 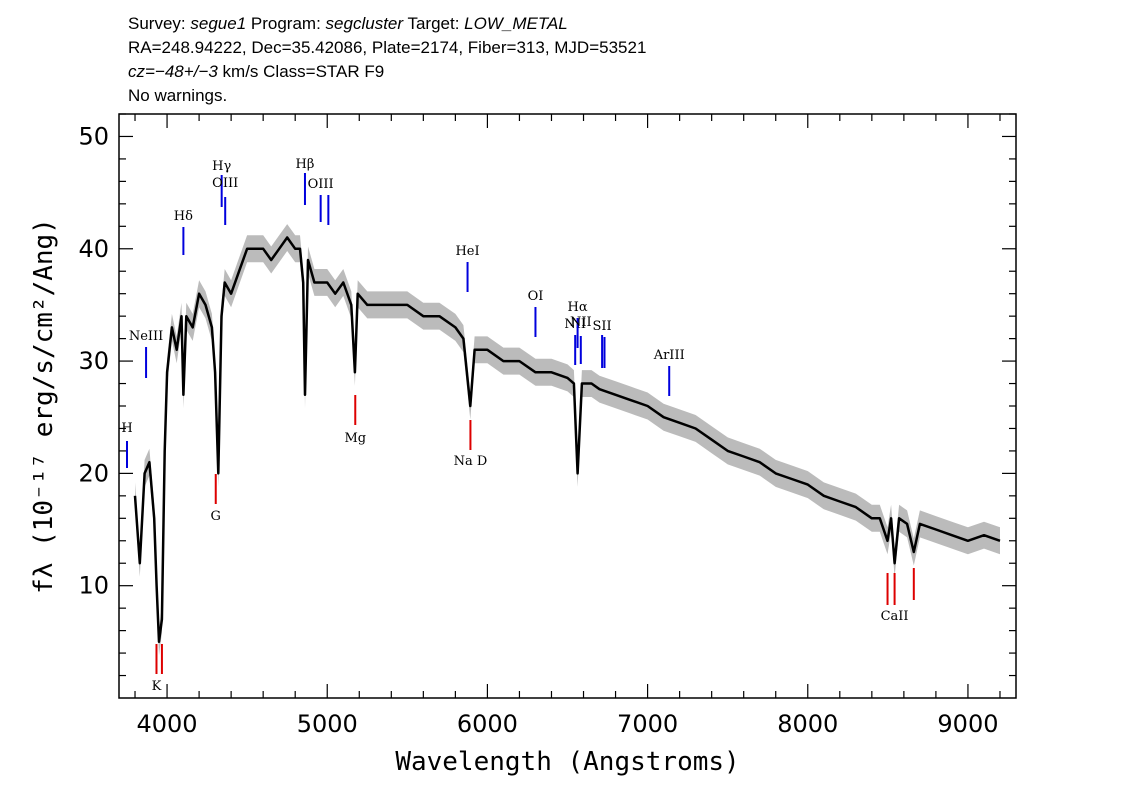 I want to click on spectral-line-label: HeI, so click(x=467, y=251).